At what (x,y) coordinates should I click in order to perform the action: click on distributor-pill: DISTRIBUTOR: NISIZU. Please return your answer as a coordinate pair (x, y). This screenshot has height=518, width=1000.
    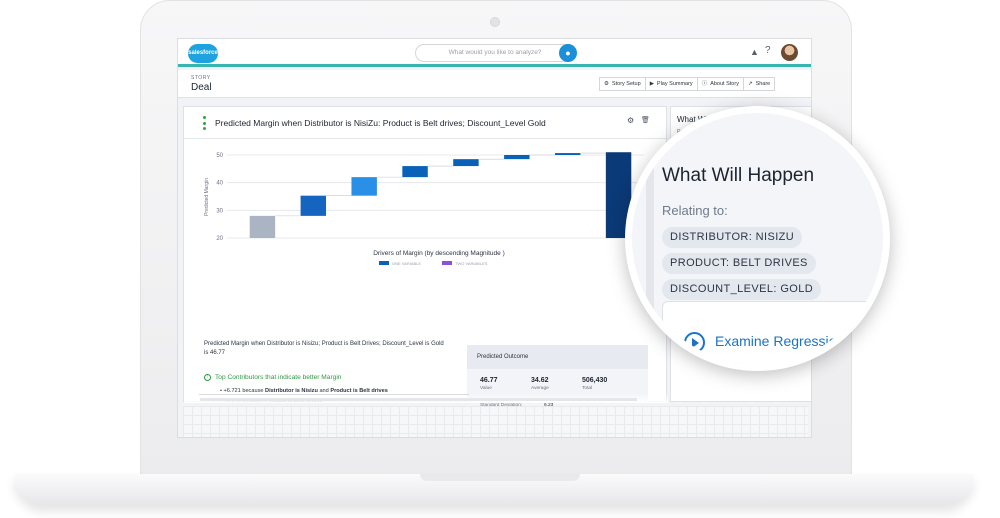
    Looking at the image, I should click on (732, 237).